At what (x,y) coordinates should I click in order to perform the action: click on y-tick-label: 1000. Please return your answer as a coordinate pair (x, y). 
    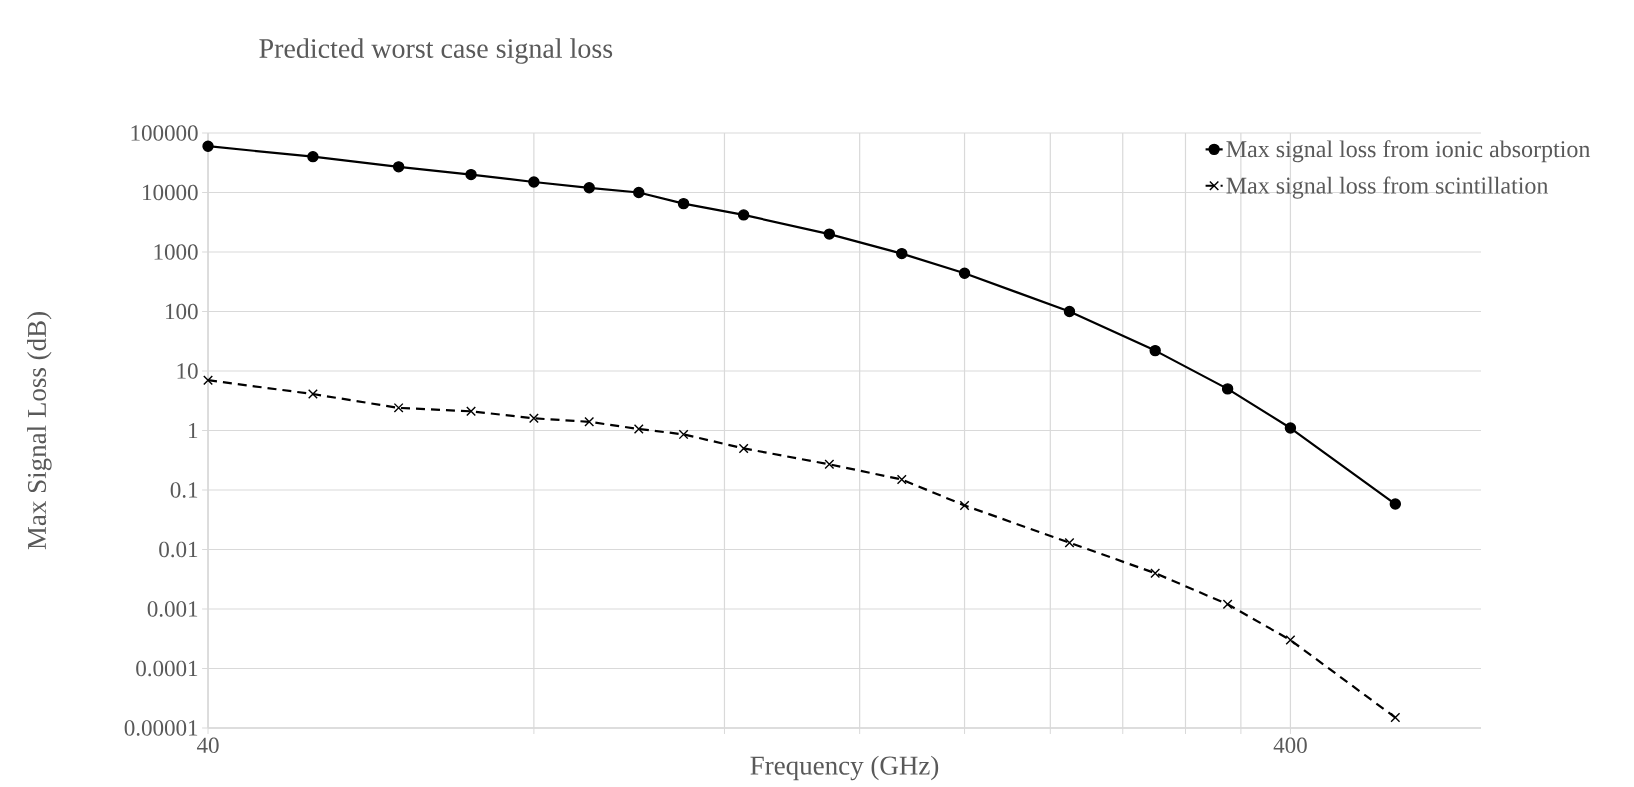
    Looking at the image, I should click on (176, 252).